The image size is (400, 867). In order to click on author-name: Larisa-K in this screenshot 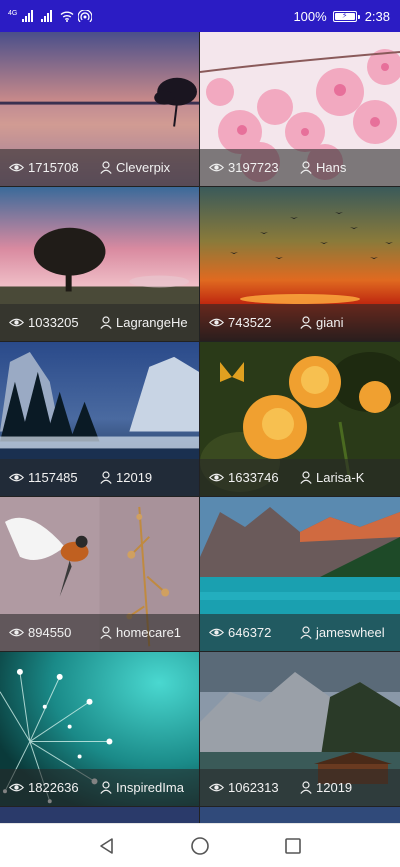, I will do `click(332, 477)`.